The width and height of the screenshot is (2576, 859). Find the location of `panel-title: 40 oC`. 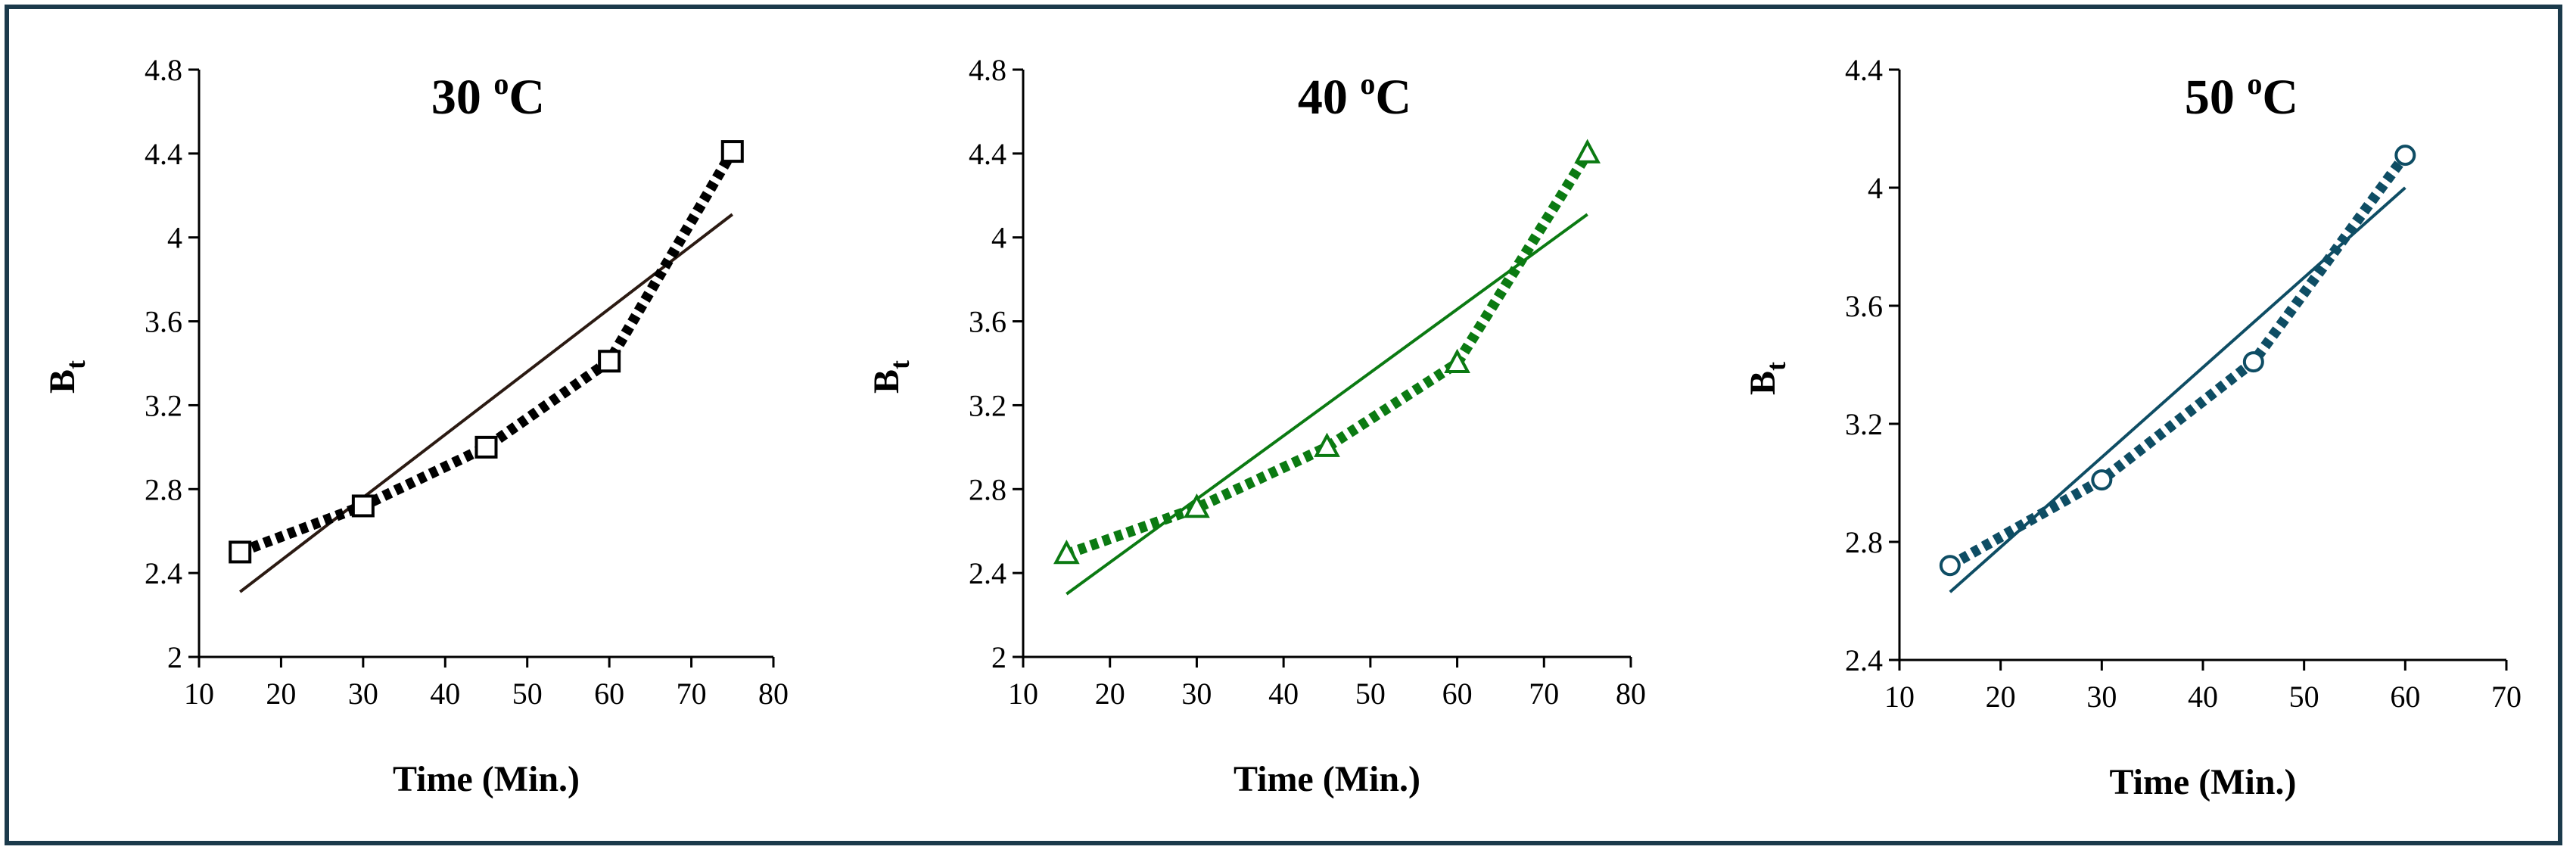

panel-title: 40 oC is located at coordinates (1354, 96).